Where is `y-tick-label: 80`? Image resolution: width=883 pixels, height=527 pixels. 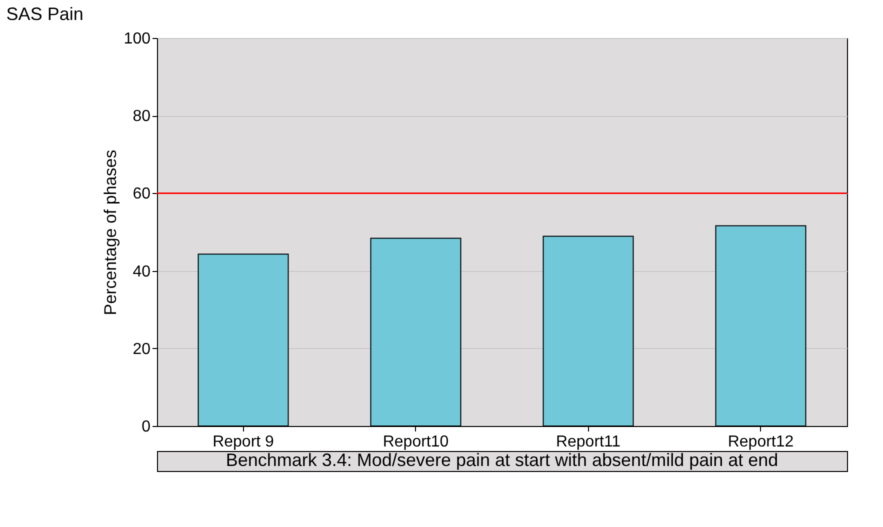 y-tick-label: 80 is located at coordinates (141, 117).